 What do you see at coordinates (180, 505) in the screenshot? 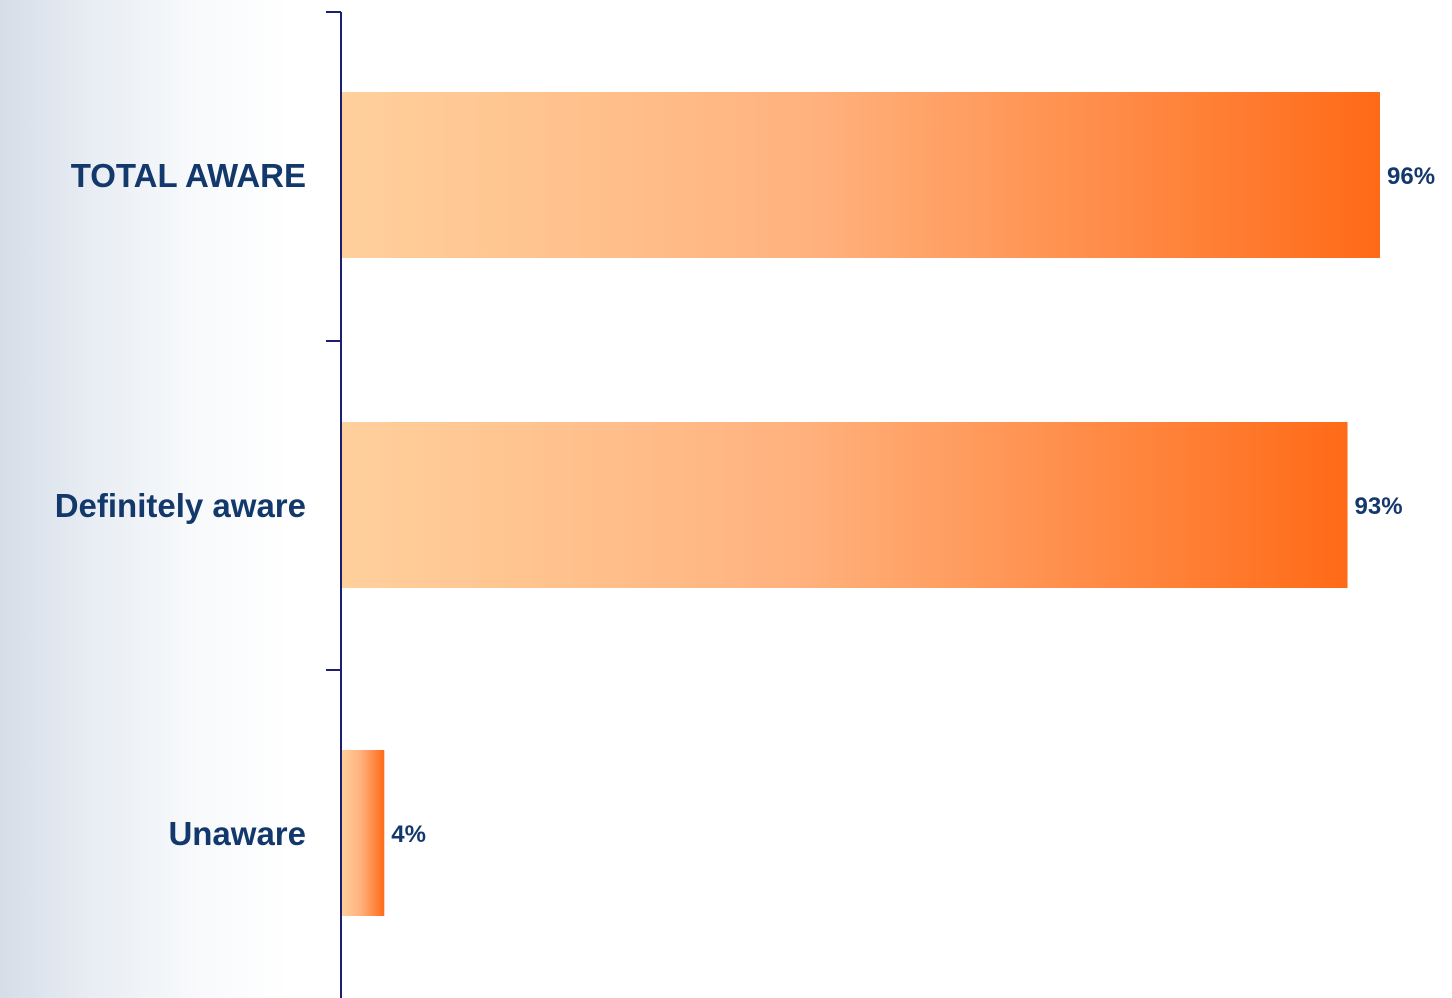
I see `category-label-1: Definitely aware` at bounding box center [180, 505].